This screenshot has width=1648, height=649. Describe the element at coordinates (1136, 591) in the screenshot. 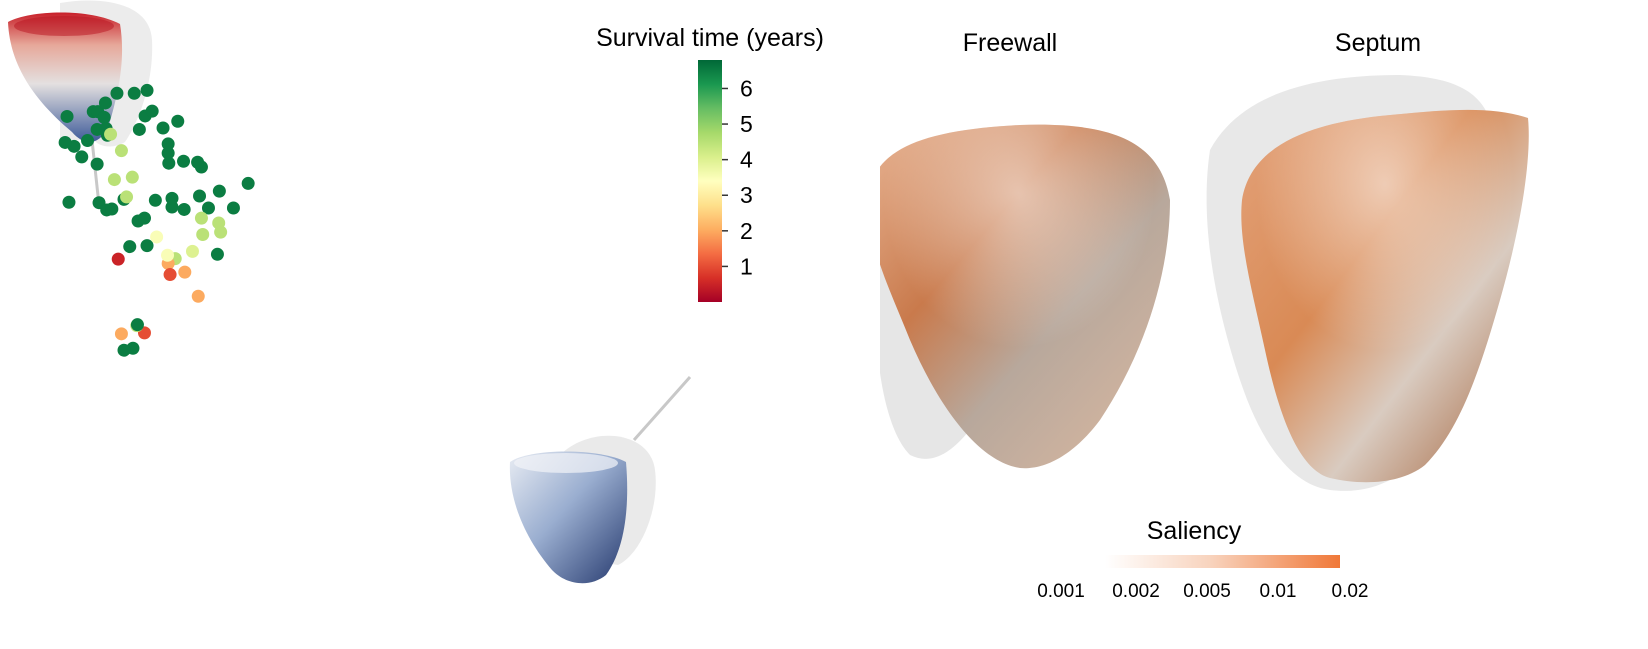

I see `saliency-tick: 0.002` at that location.